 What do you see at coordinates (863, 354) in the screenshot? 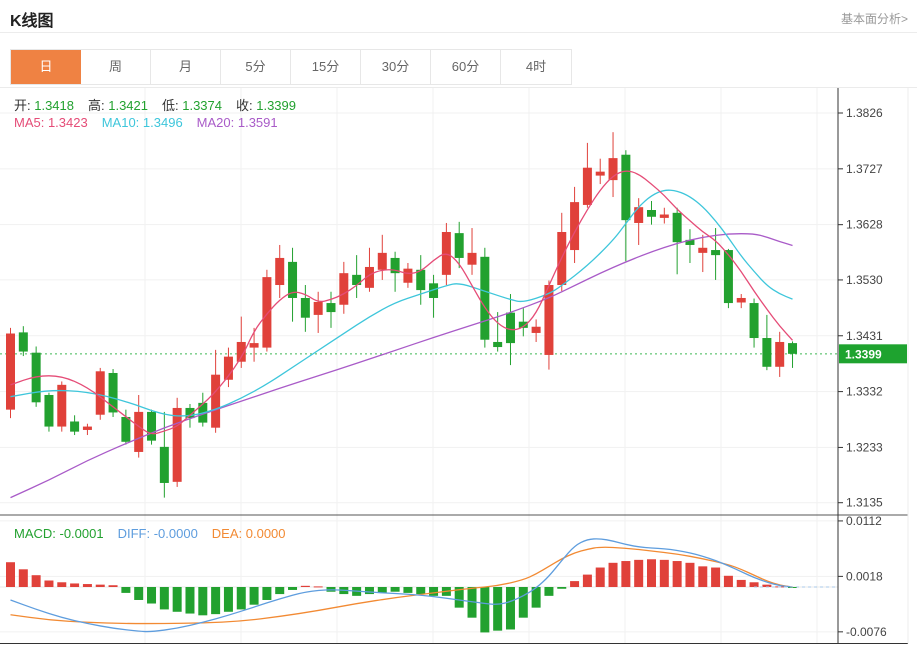
I see `last-price-label: 1.3399` at bounding box center [863, 354].